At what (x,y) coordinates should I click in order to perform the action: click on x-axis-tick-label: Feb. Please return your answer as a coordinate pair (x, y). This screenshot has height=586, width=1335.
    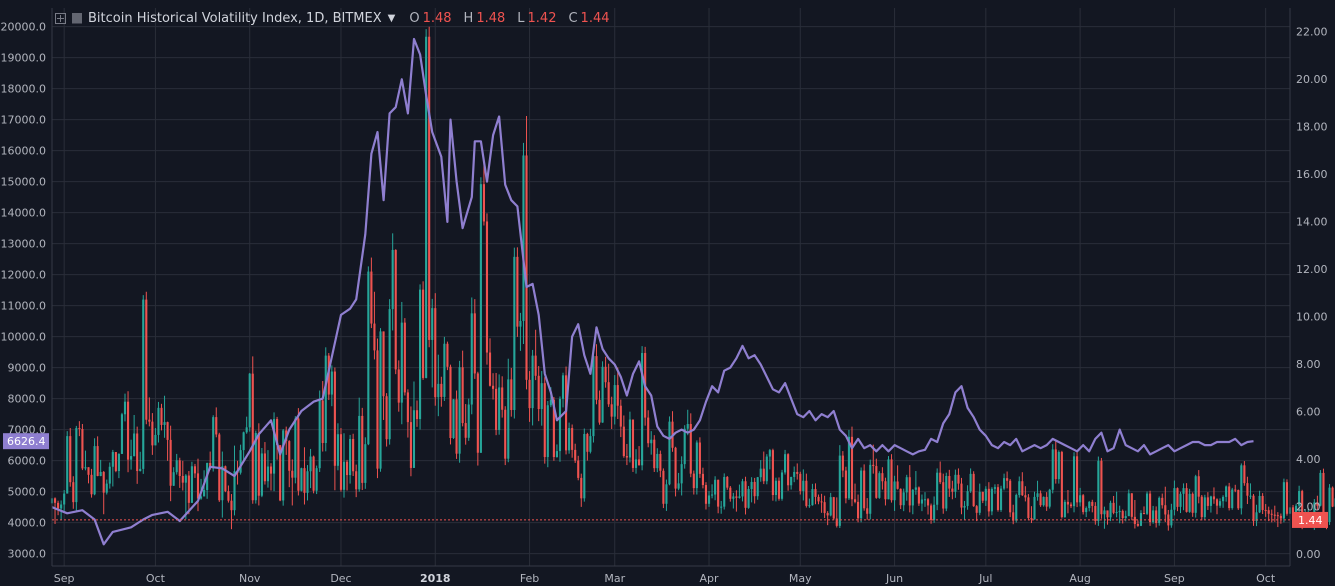
    Looking at the image, I should click on (529, 578).